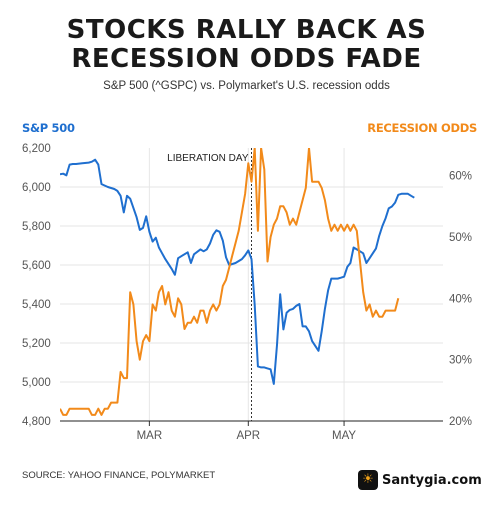 The image size is (493, 513). I want to click on right-tick-label: 60%, so click(460, 177).